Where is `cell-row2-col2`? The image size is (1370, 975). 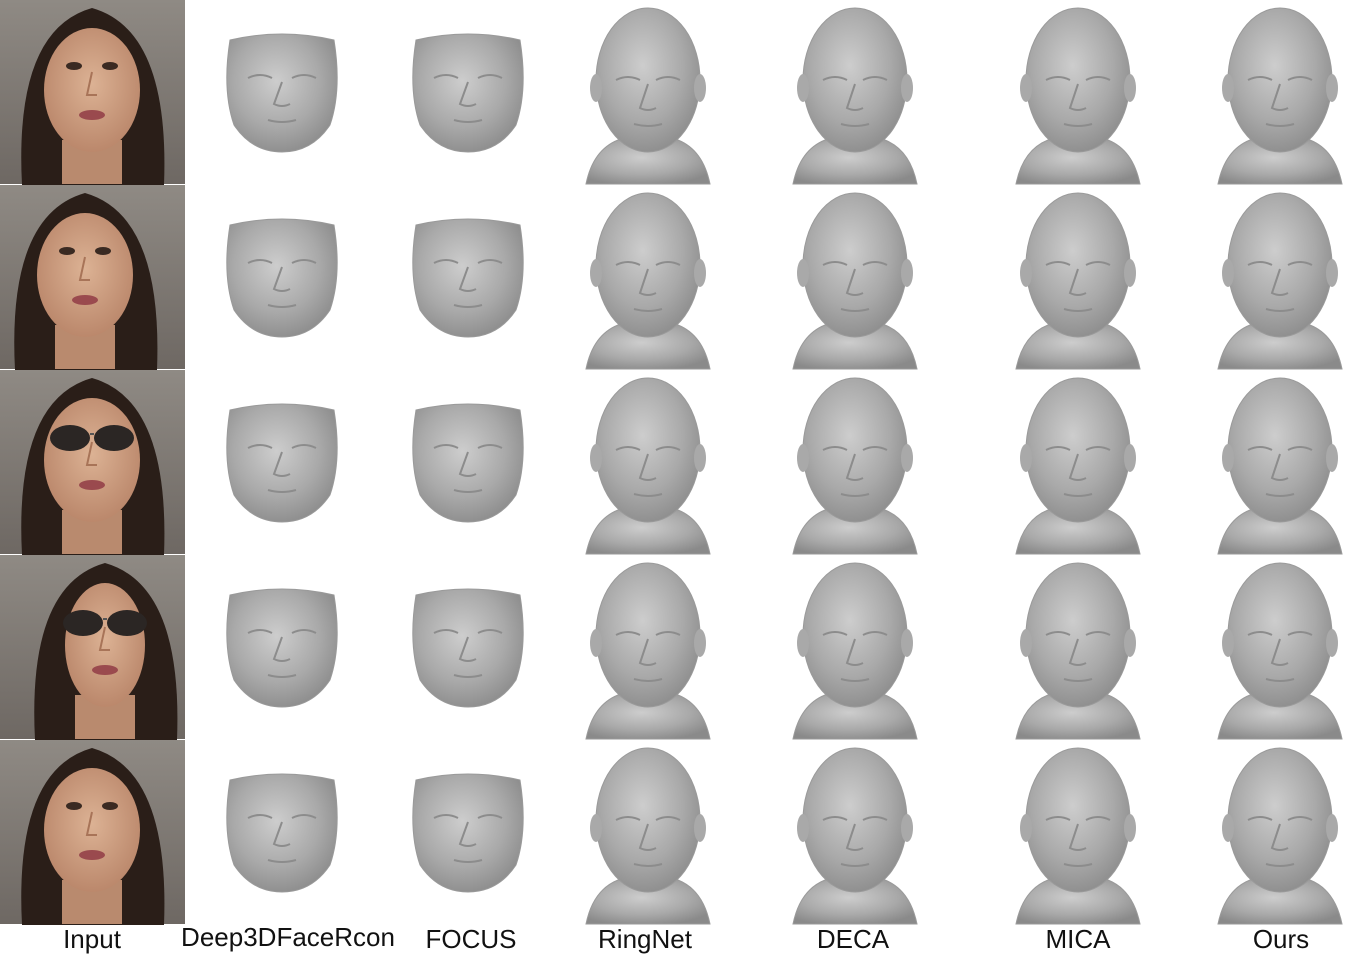 cell-row2-col2 is located at coordinates (282, 278).